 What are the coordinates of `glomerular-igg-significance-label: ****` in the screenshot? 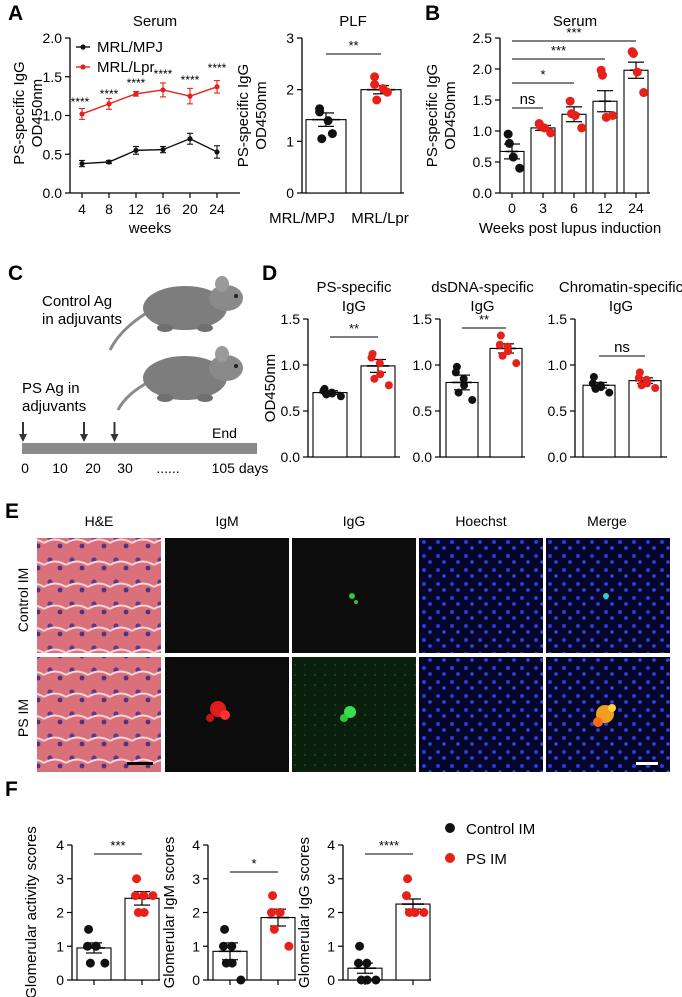 It's located at (389, 845).